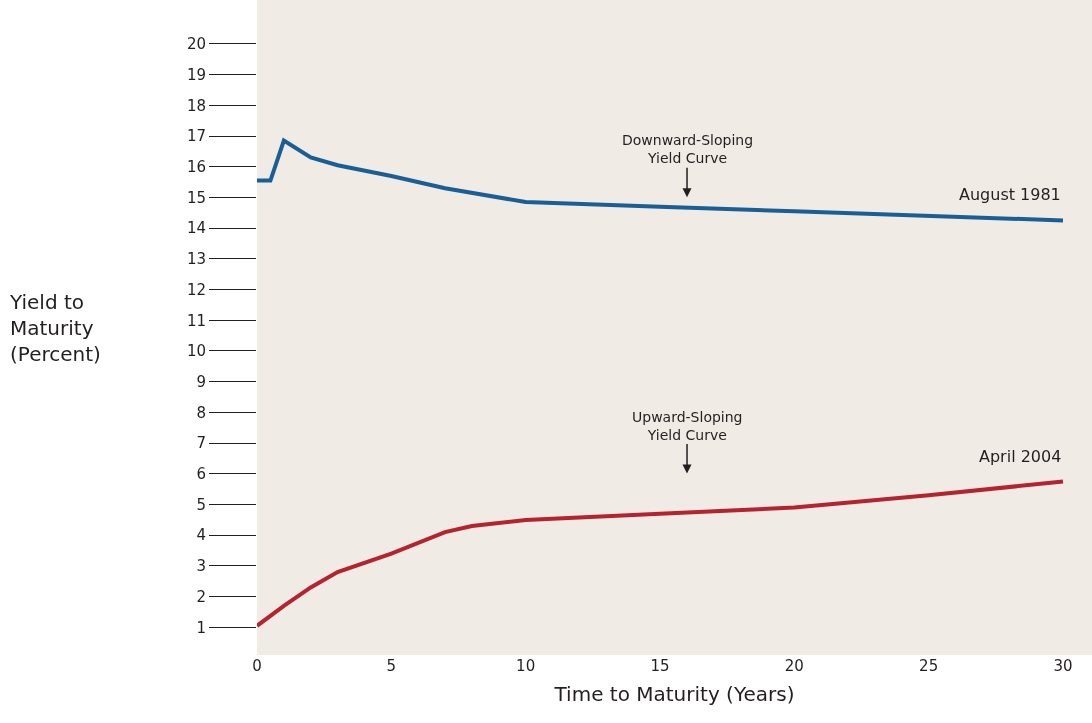  I want to click on y-tick-label: 4, so click(201, 535).